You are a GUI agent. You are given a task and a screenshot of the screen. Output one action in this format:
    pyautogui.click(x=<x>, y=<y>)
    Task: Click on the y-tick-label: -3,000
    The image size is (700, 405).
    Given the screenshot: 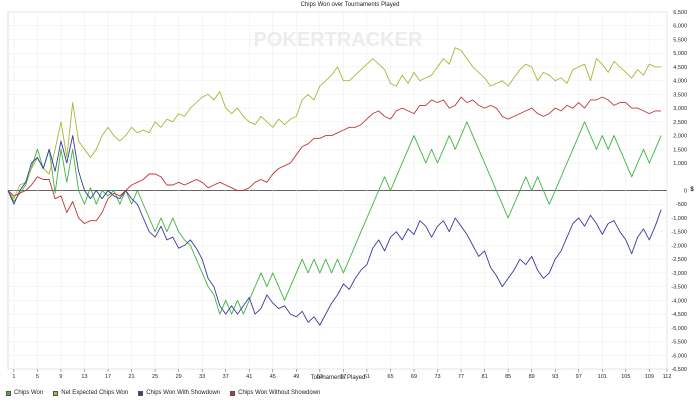 What is the action you would take?
    pyautogui.click(x=679, y=274)
    